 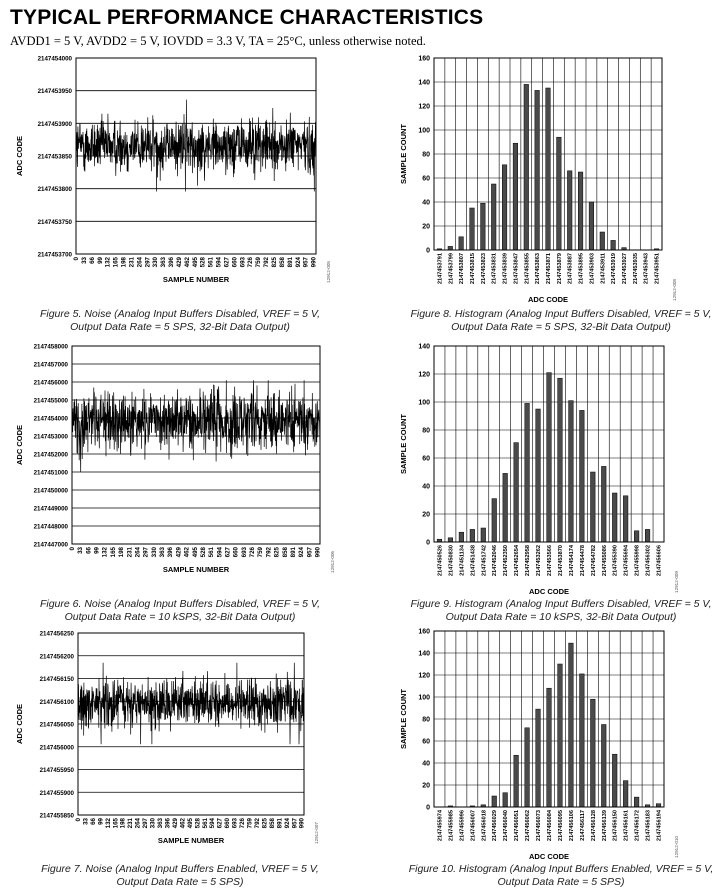 What do you see at coordinates (539, 825) in the screenshot?
I see `x-tick-label: 2147456073` at bounding box center [539, 825].